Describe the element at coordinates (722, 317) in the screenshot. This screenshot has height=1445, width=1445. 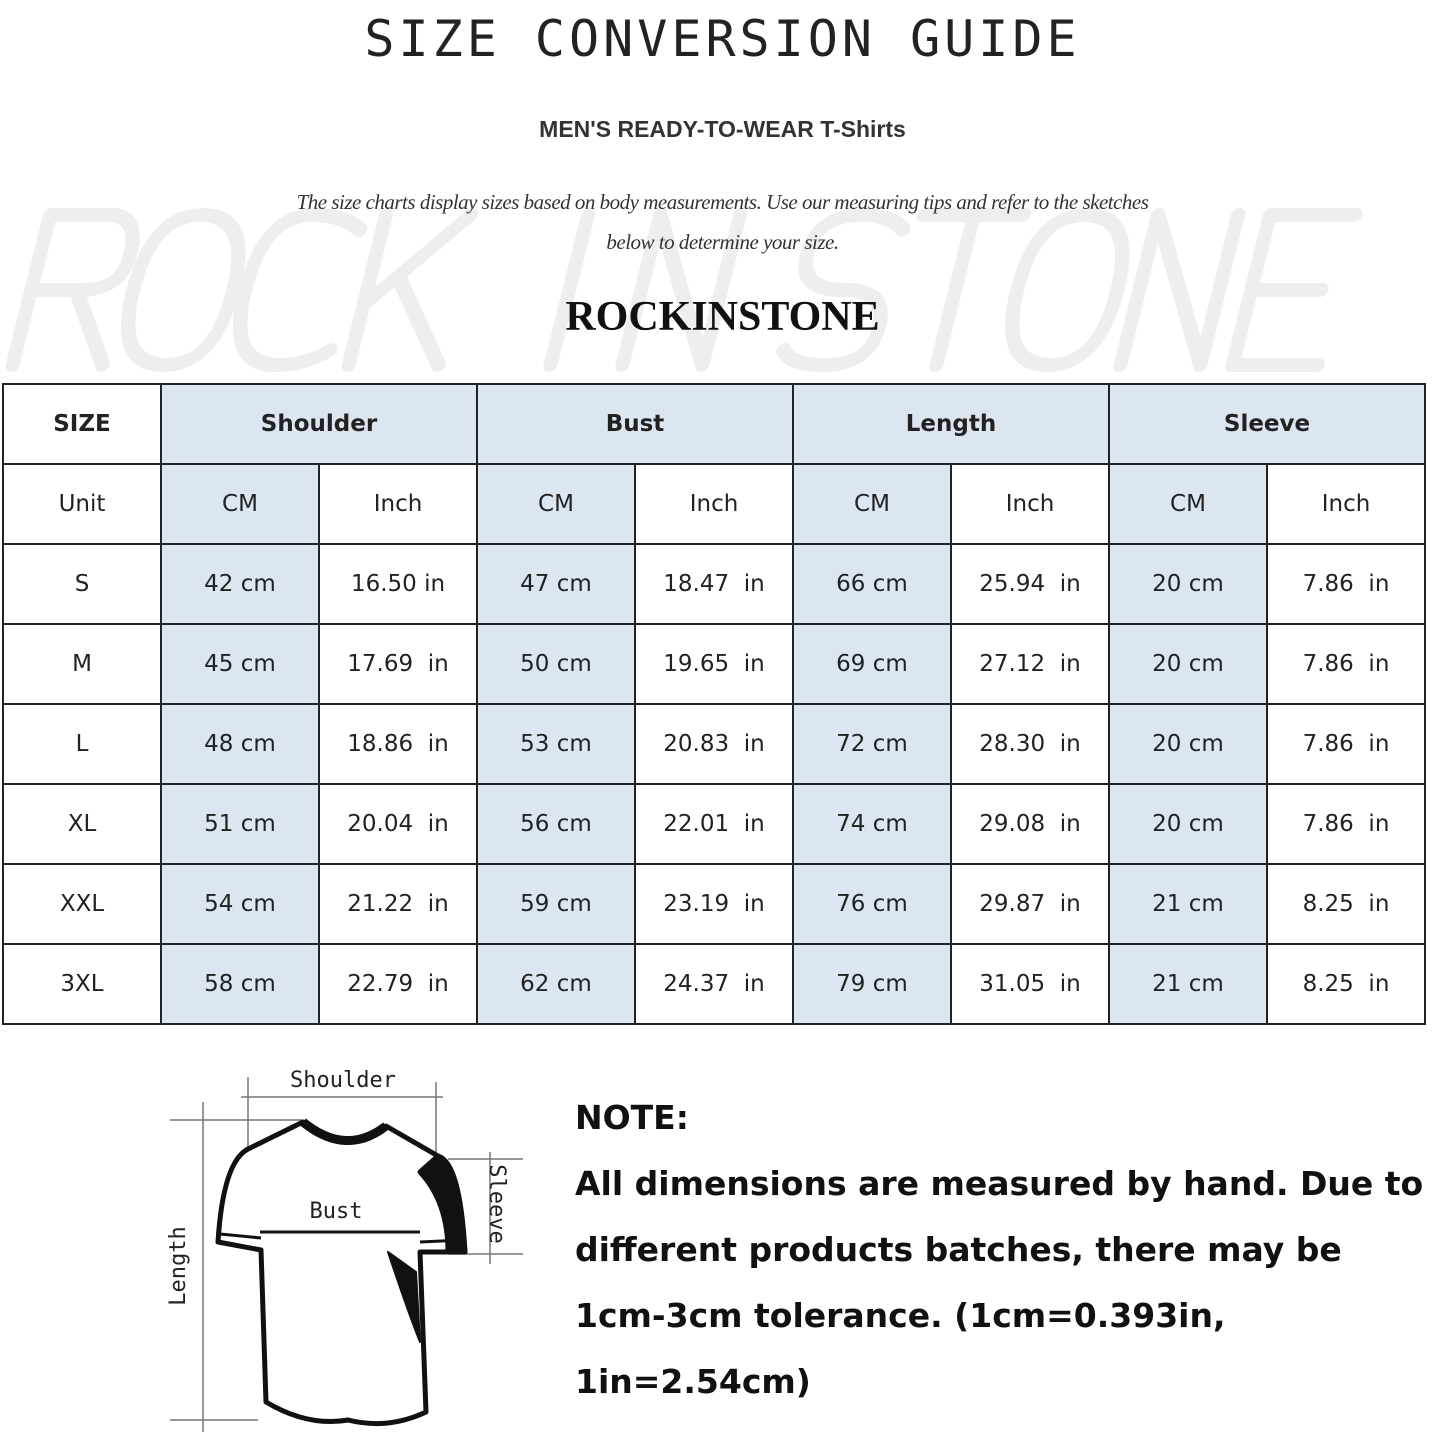
I see `brand-name: ROCKINSTONE` at that location.